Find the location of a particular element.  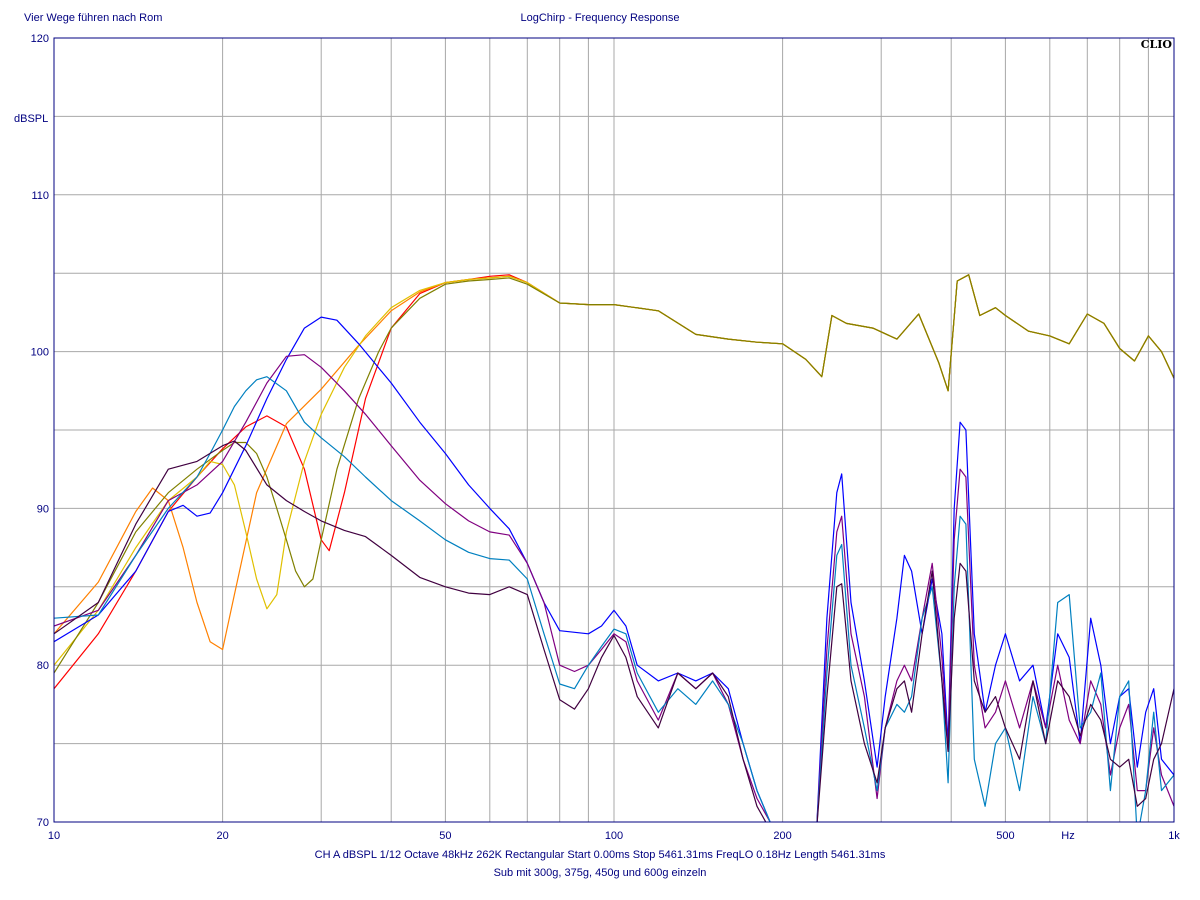

chart-title: LogChirp - Frequency Response is located at coordinates (600, 18).